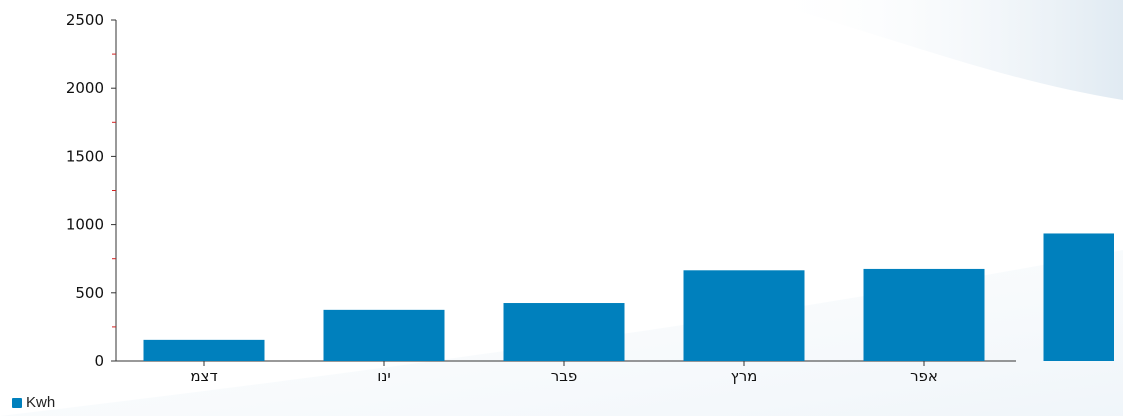 The width and height of the screenshot is (1123, 416). Describe the element at coordinates (924, 376) in the screenshot. I see `x-category-label: אפר` at that location.